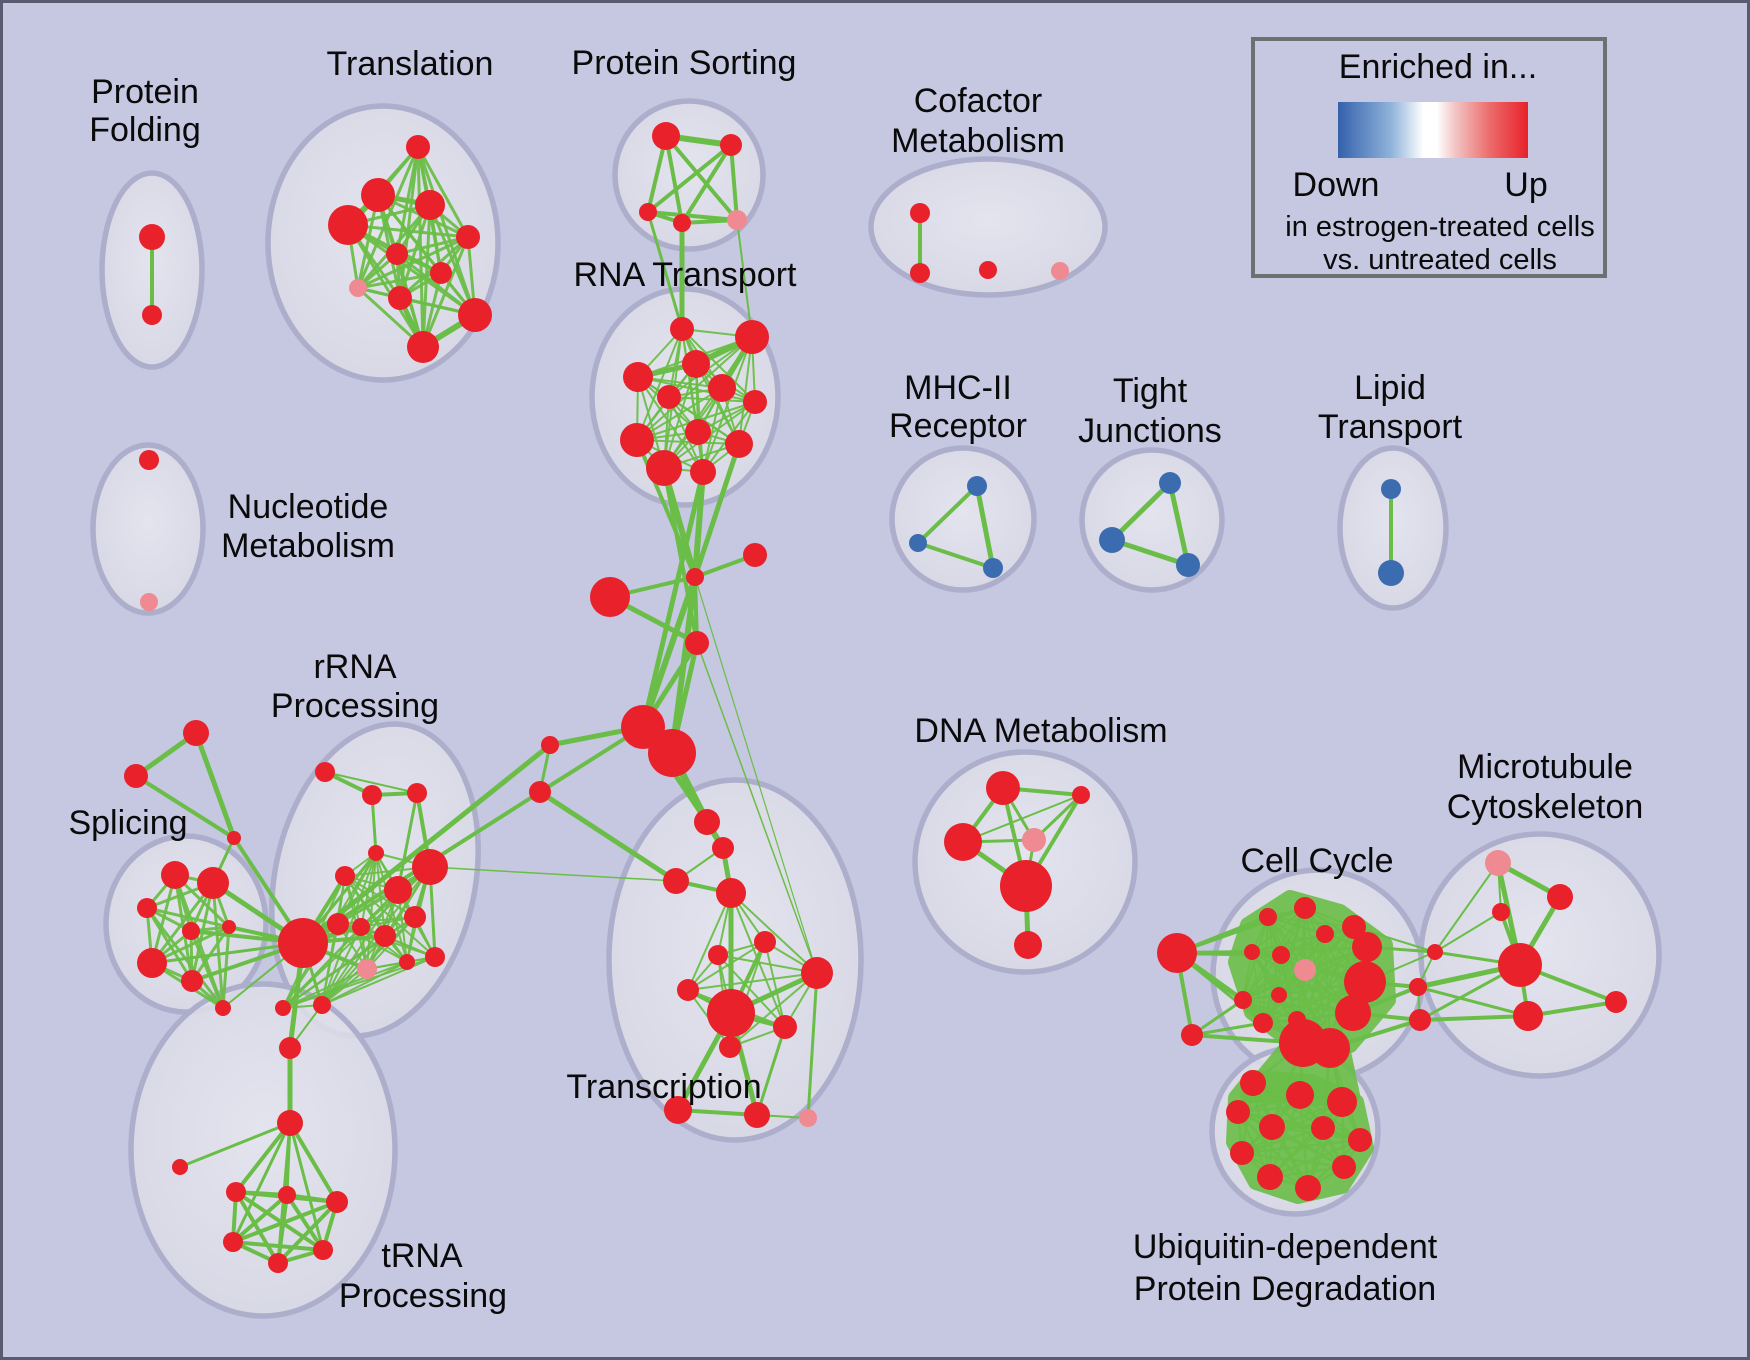 The image size is (1750, 1360). What do you see at coordinates (752, 981) in the screenshot?
I see `edge-x7-x8` at bounding box center [752, 981].